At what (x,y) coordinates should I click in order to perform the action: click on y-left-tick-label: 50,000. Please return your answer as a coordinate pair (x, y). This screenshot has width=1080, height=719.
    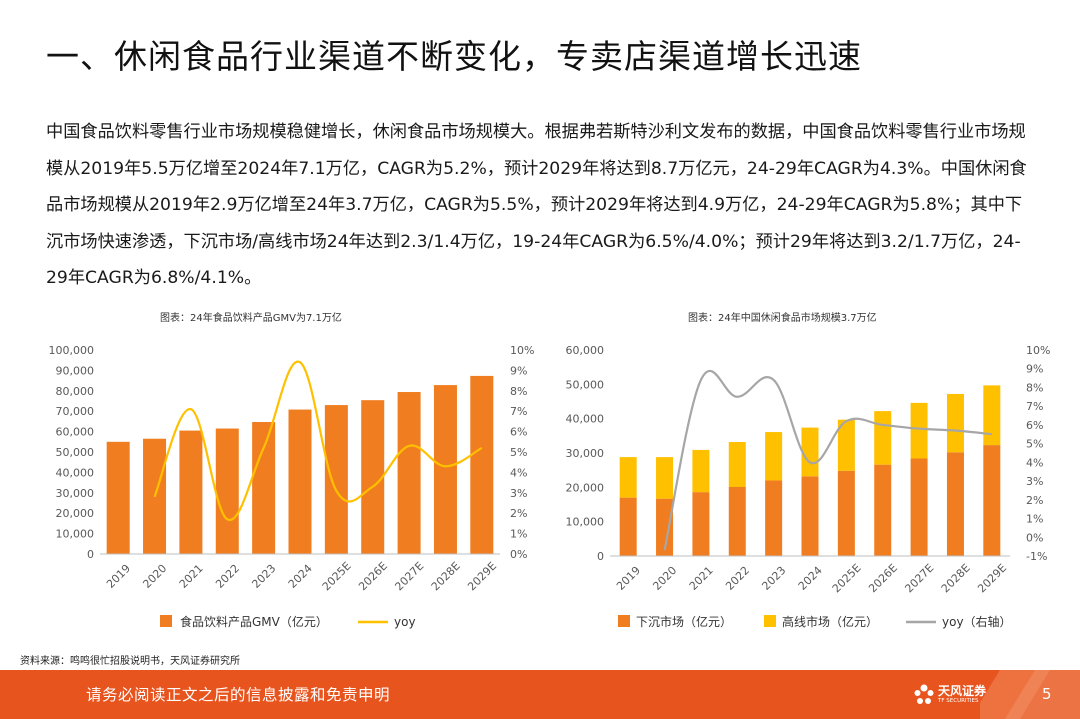
    Looking at the image, I should click on (585, 384).